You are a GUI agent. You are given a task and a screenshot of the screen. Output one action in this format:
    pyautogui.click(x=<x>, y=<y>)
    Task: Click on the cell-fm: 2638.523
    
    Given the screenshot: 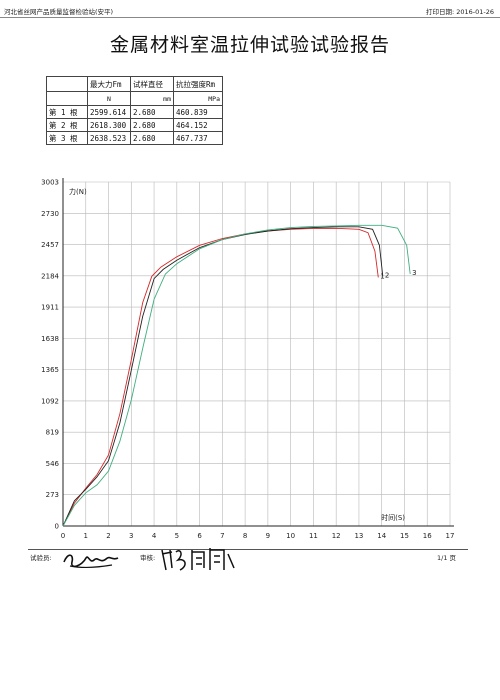 What is the action you would take?
    pyautogui.click(x=109, y=138)
    